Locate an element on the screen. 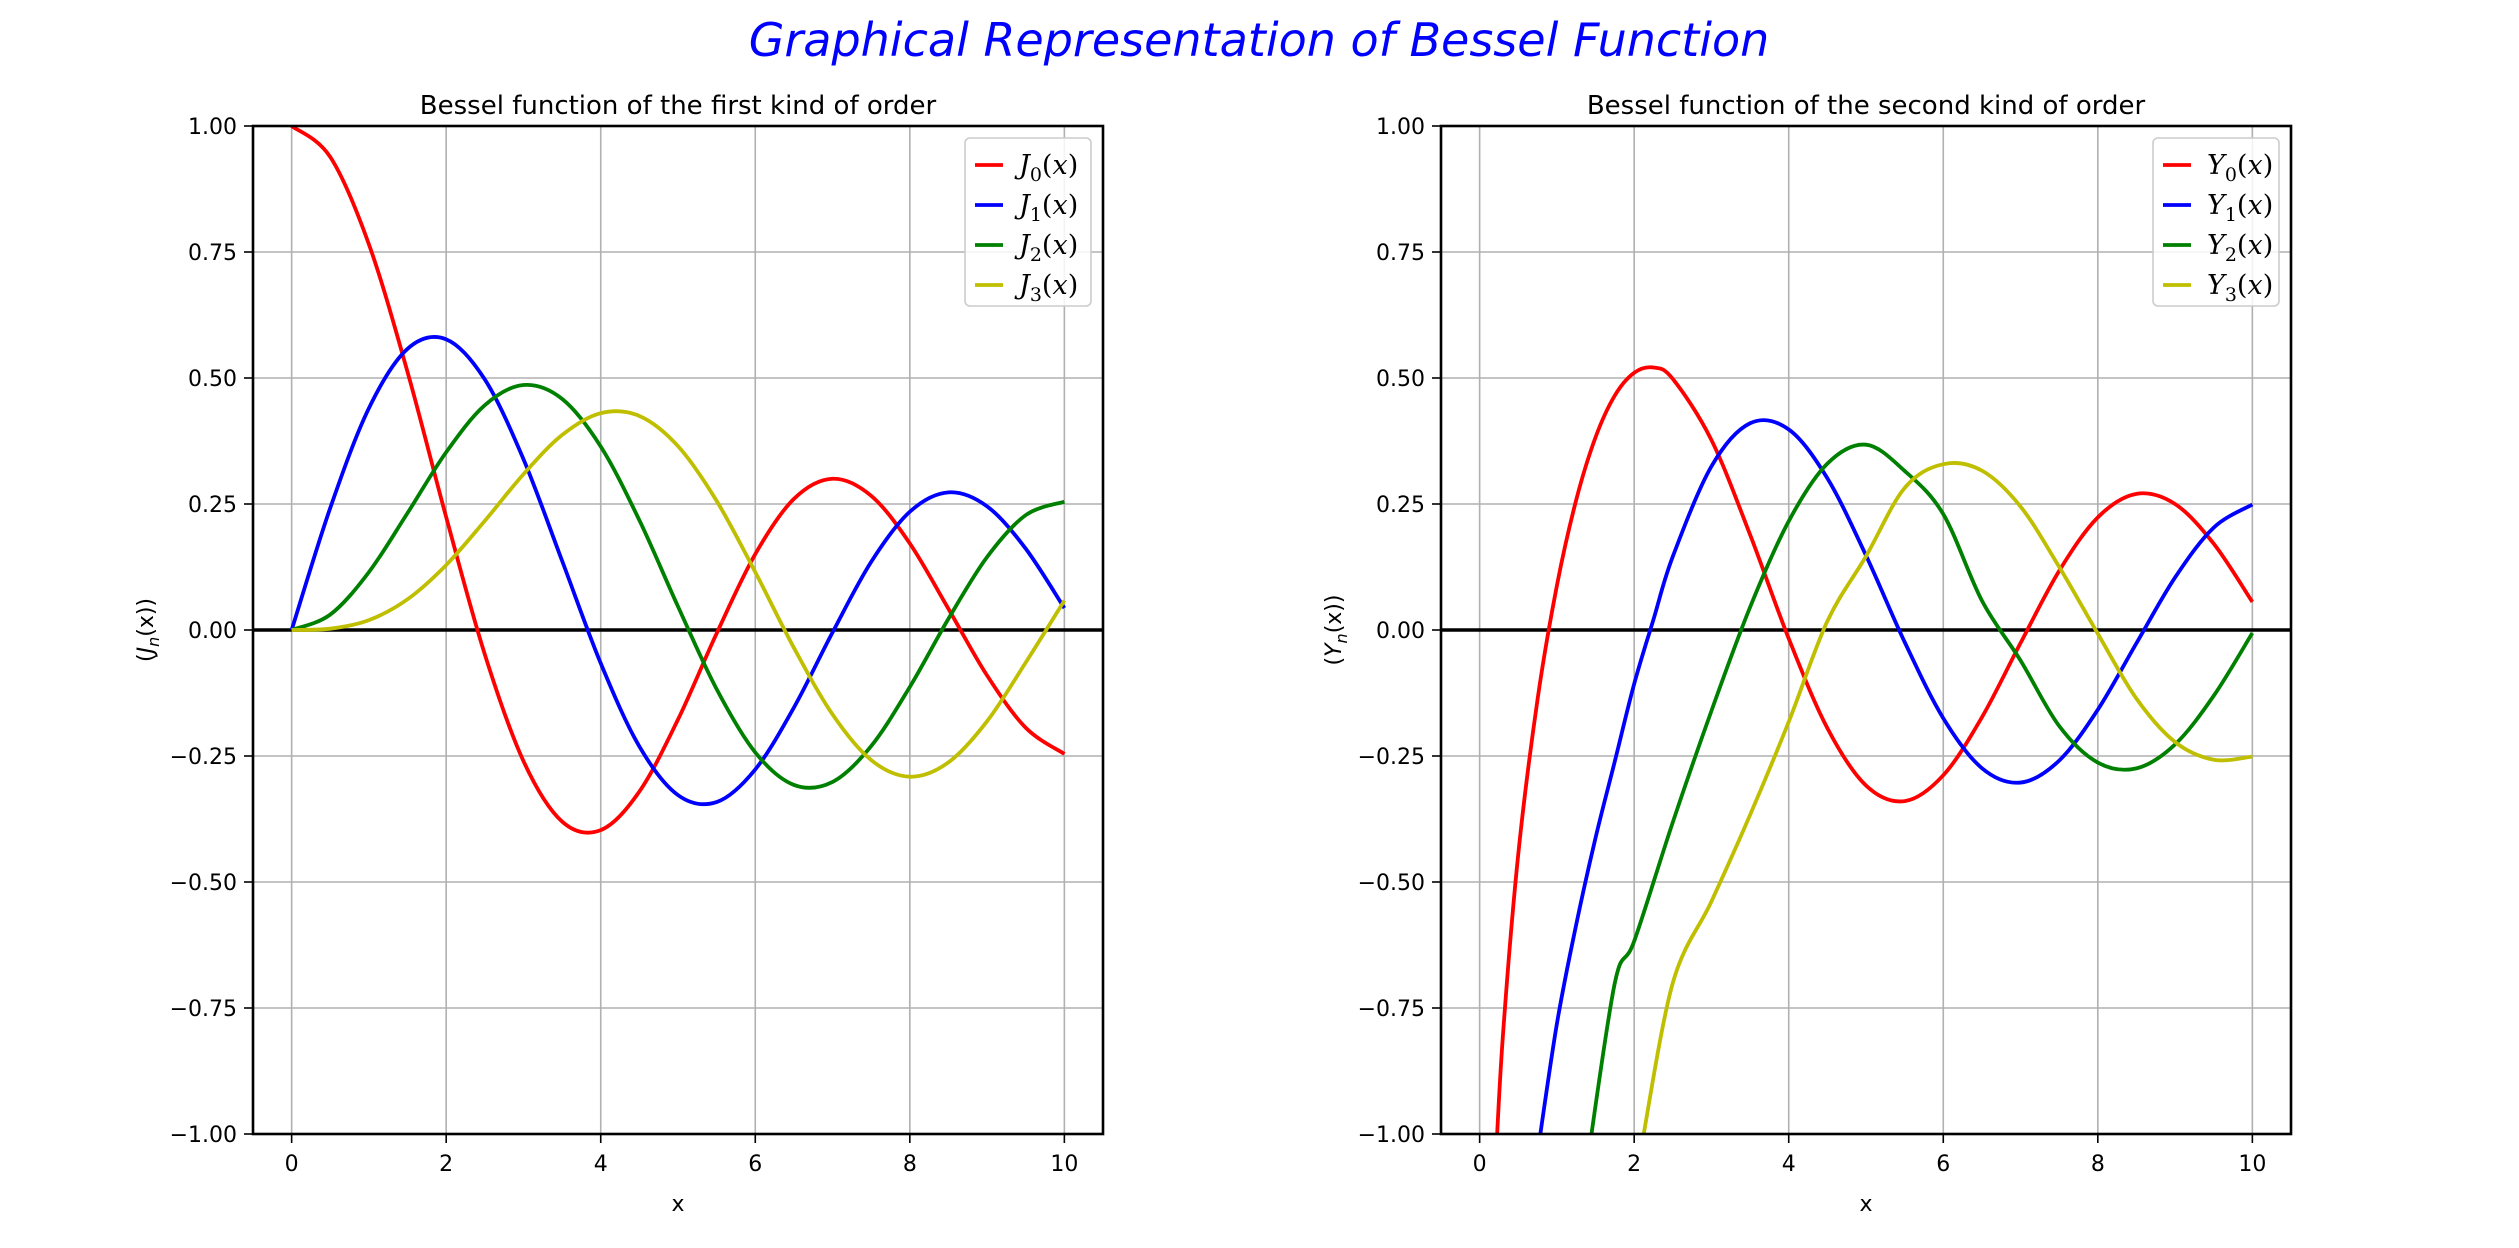 Image resolution: width=2519 pixels, height=1248 pixels. series-line-j-1-x- is located at coordinates (677, 571).